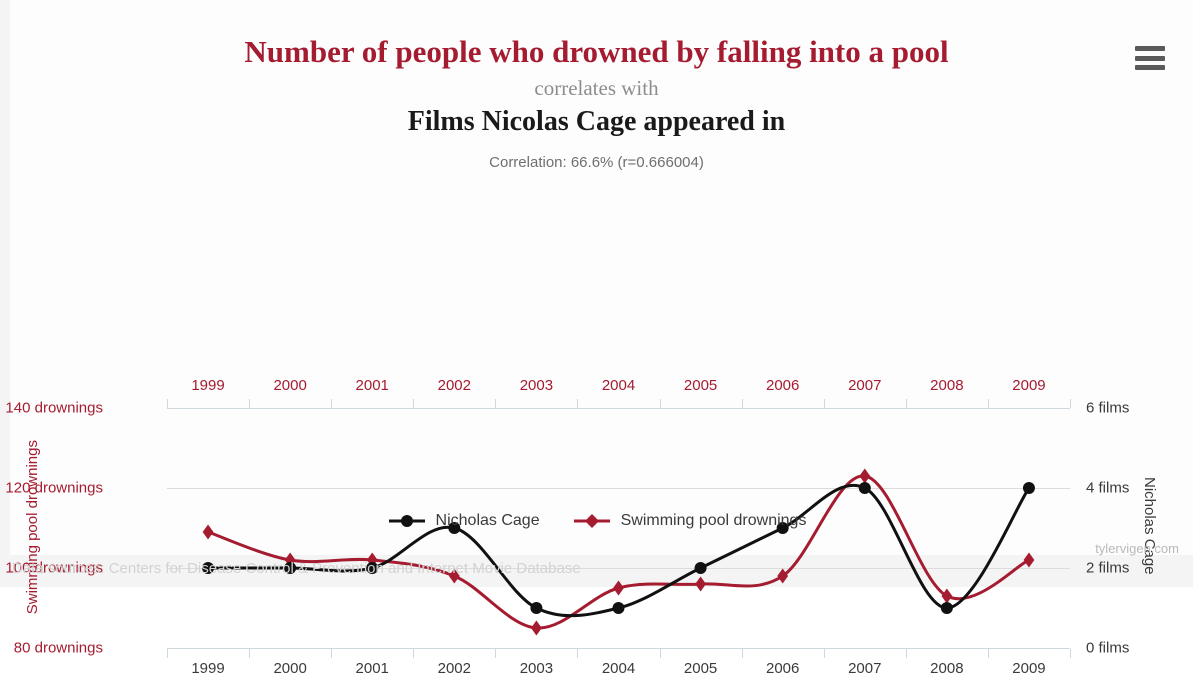 Image resolution: width=1193 pixels, height=677 pixels. What do you see at coordinates (782, 668) in the screenshot?
I see `x-label-bottom-2006: 2006` at bounding box center [782, 668].